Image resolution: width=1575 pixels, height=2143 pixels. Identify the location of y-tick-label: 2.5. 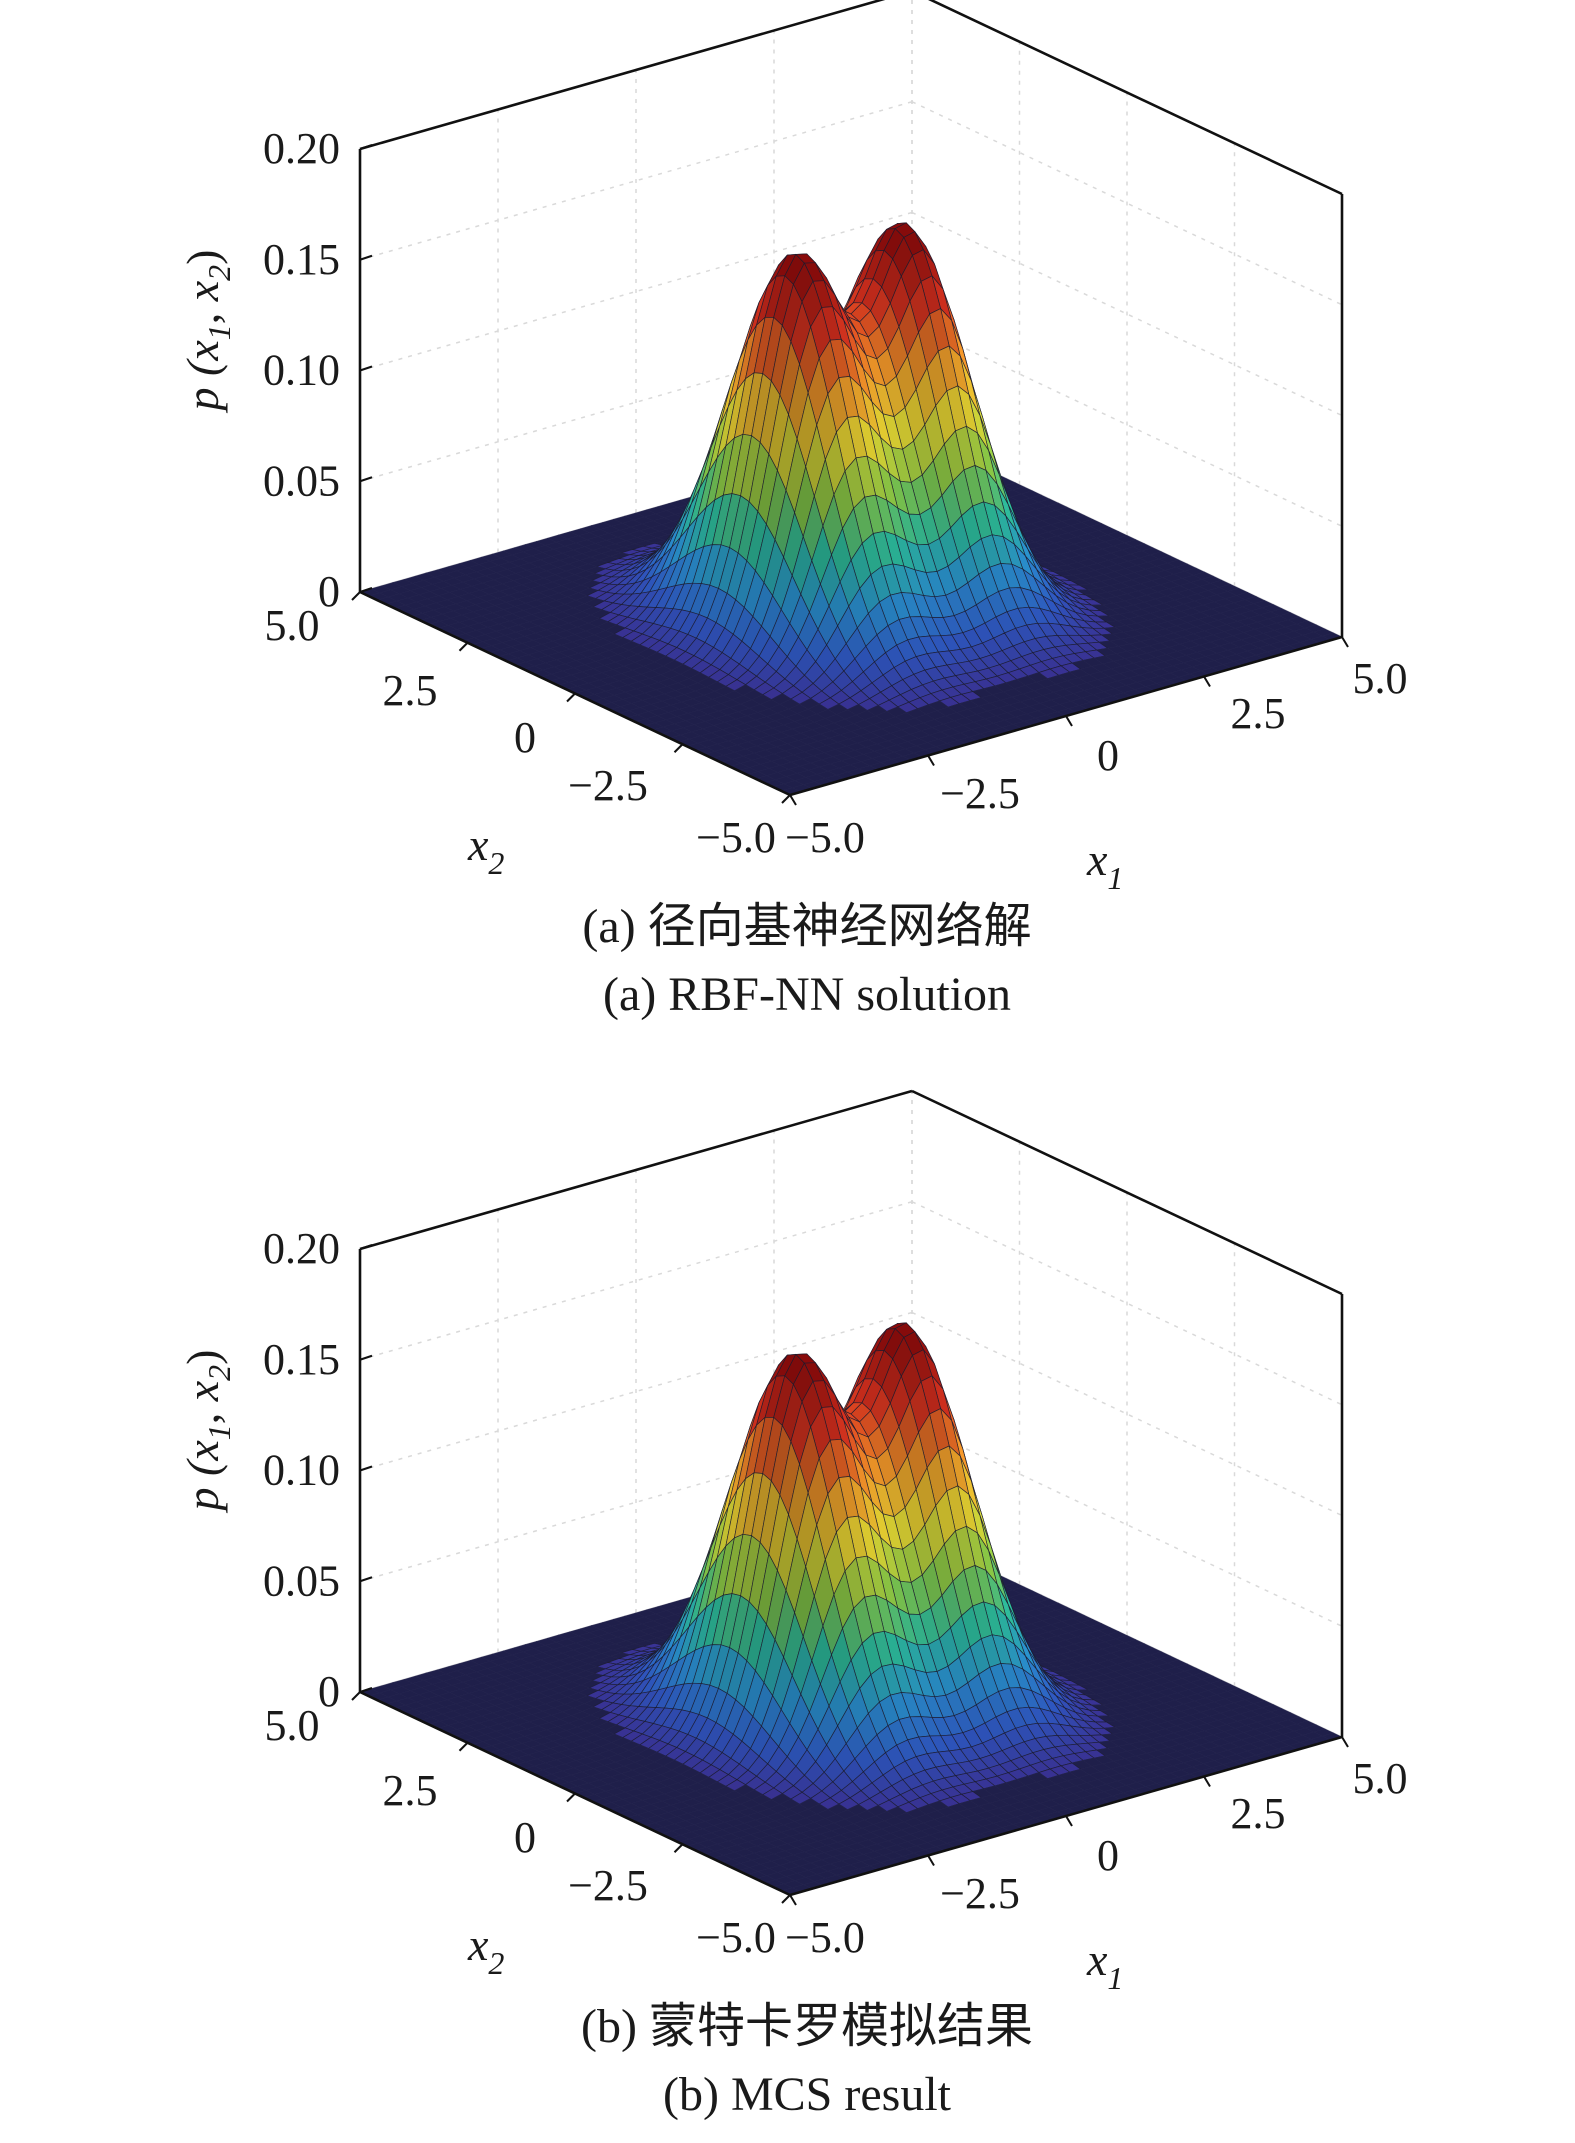
(410, 690).